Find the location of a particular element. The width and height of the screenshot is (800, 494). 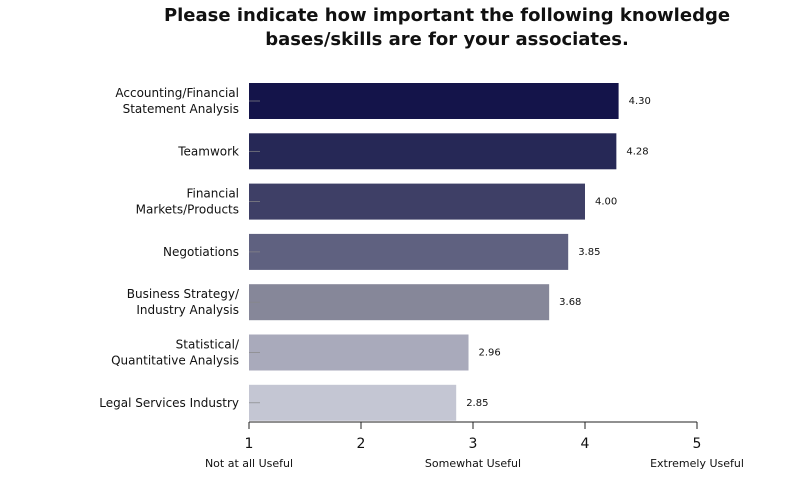

y-tick-label: Business Strategy/Industry Analysis is located at coordinates (183, 302).